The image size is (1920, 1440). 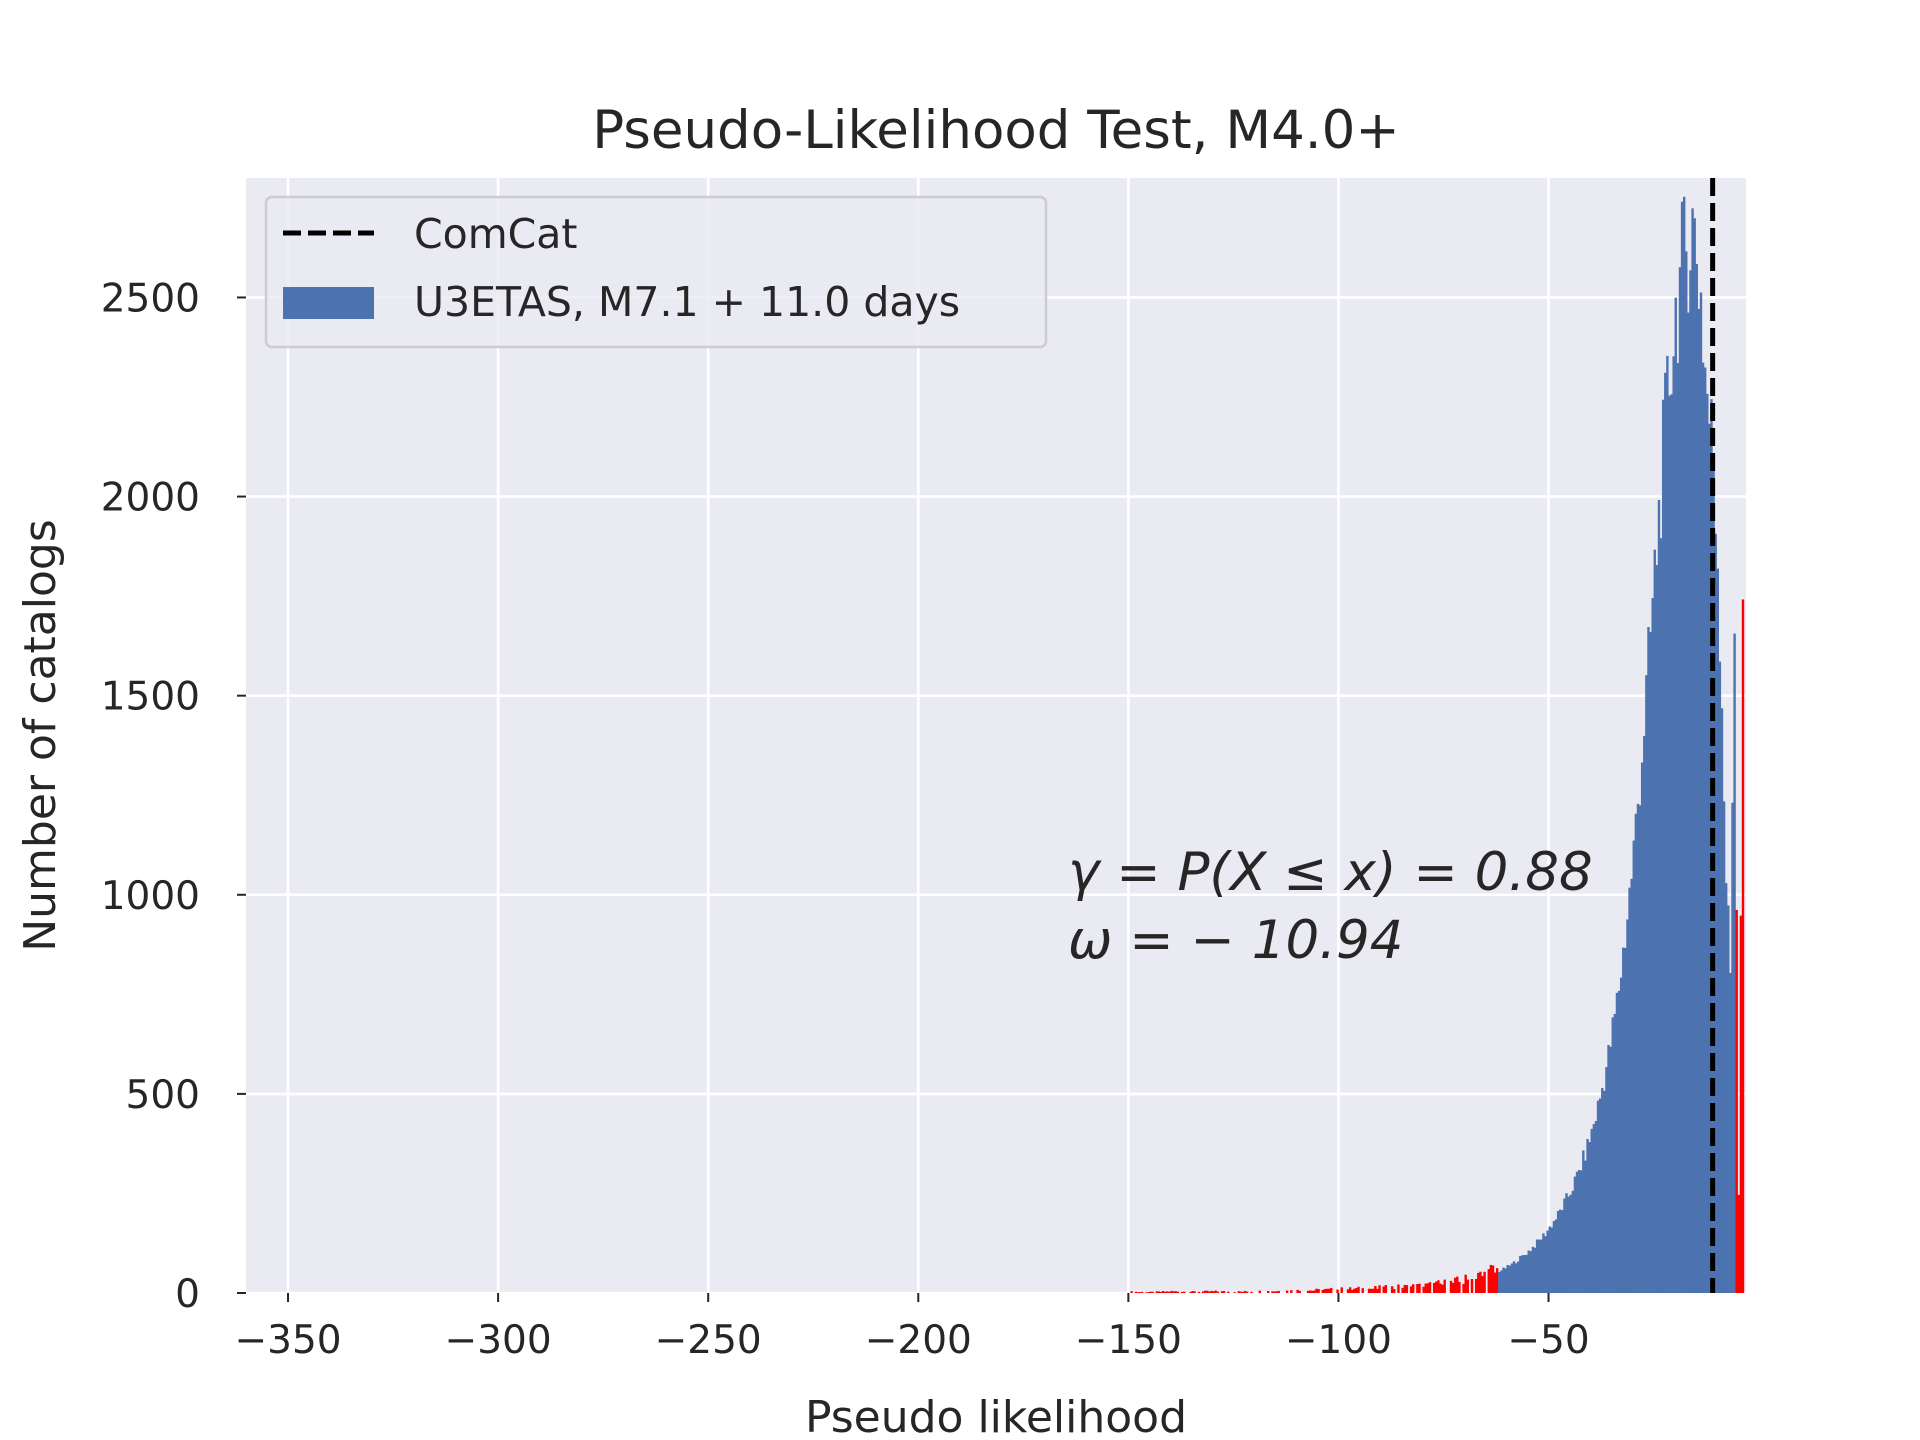 What do you see at coordinates (328, 303) in the screenshot?
I see `legend-sim-swatch` at bounding box center [328, 303].